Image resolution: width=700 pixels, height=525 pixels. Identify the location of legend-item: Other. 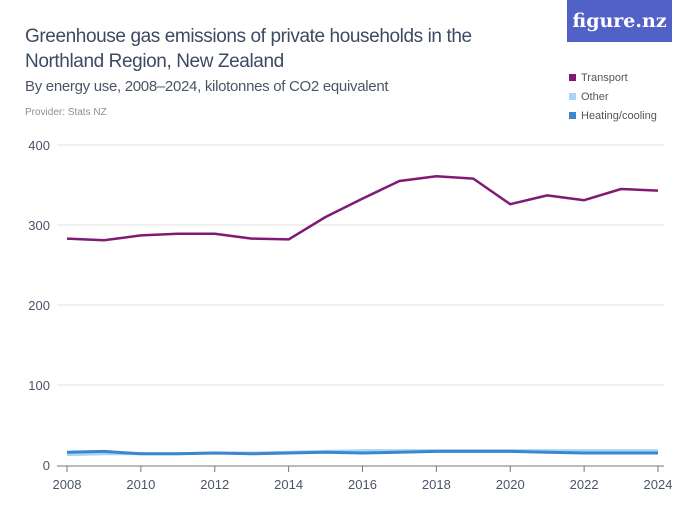
(613, 96).